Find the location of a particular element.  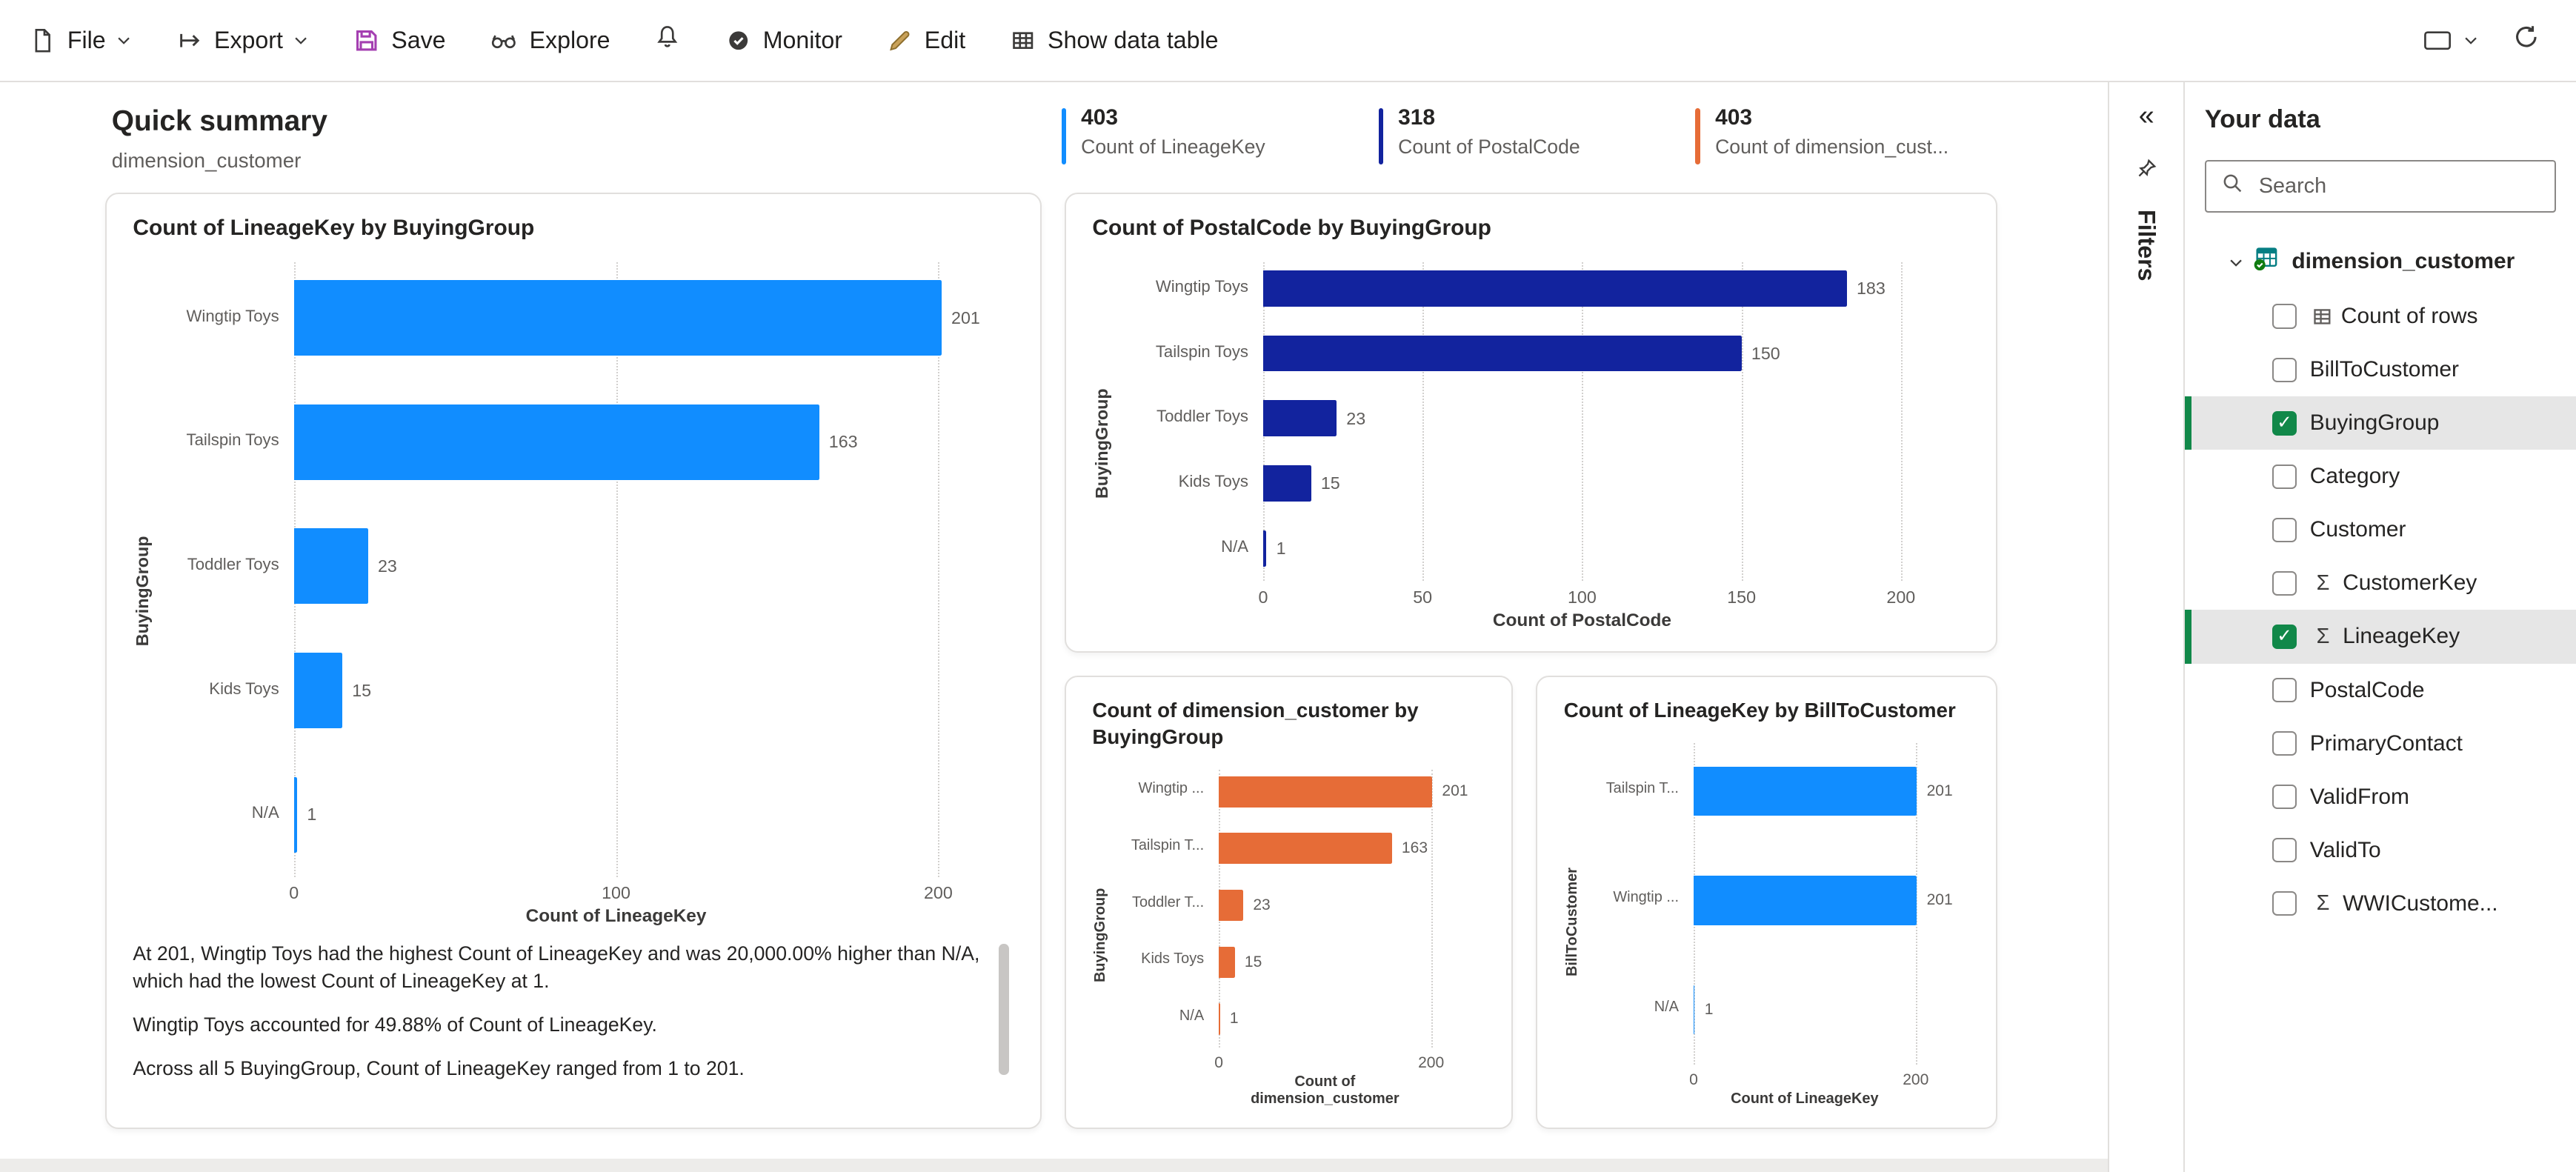

checkbox-validto is located at coordinates (2284, 850).